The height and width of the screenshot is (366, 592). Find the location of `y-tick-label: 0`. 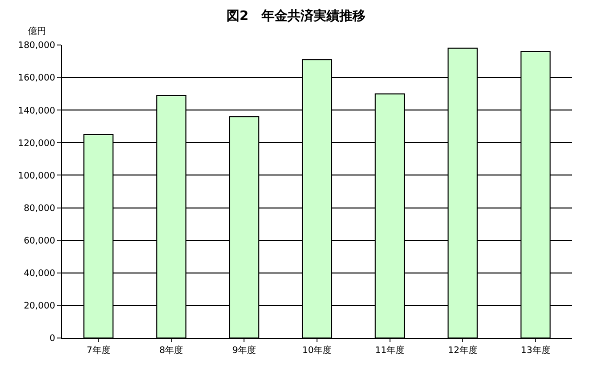

y-tick-label: 0 is located at coordinates (52, 339).